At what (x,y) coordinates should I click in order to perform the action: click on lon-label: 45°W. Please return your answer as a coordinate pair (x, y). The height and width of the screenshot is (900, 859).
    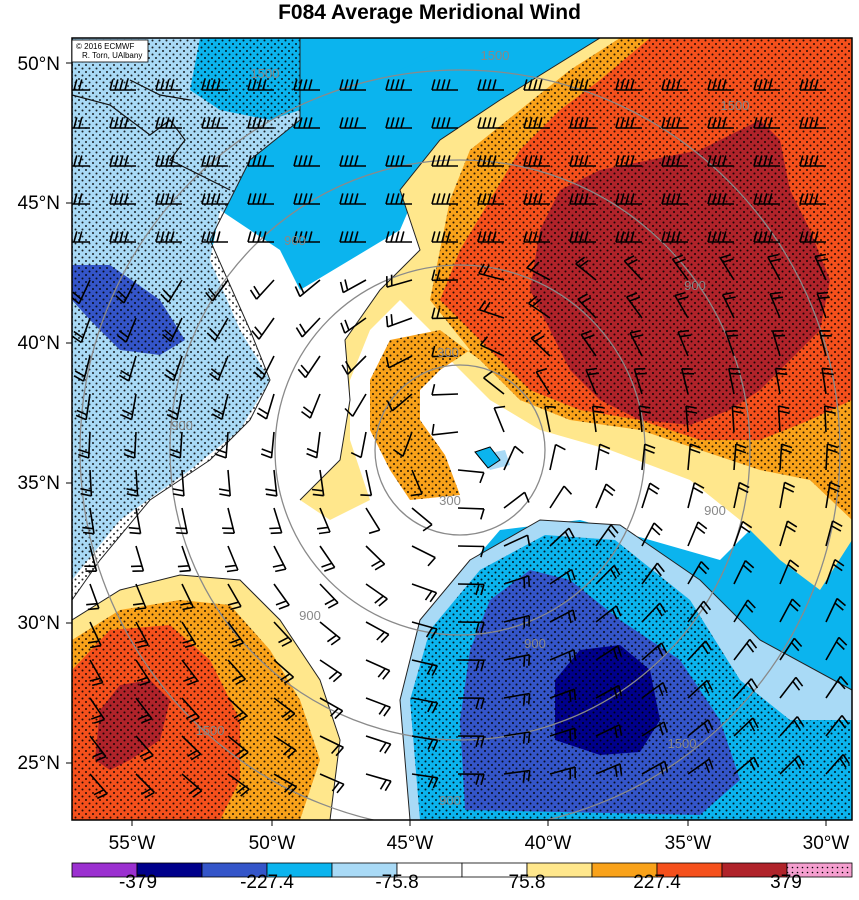
    Looking at the image, I should click on (410, 843).